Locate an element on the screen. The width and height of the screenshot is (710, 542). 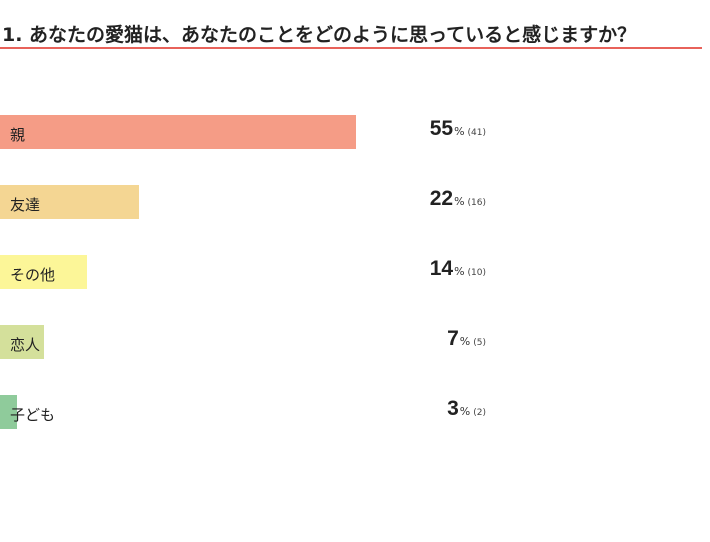
result-row-other: その他 14% (10) is located at coordinates (355, 272).